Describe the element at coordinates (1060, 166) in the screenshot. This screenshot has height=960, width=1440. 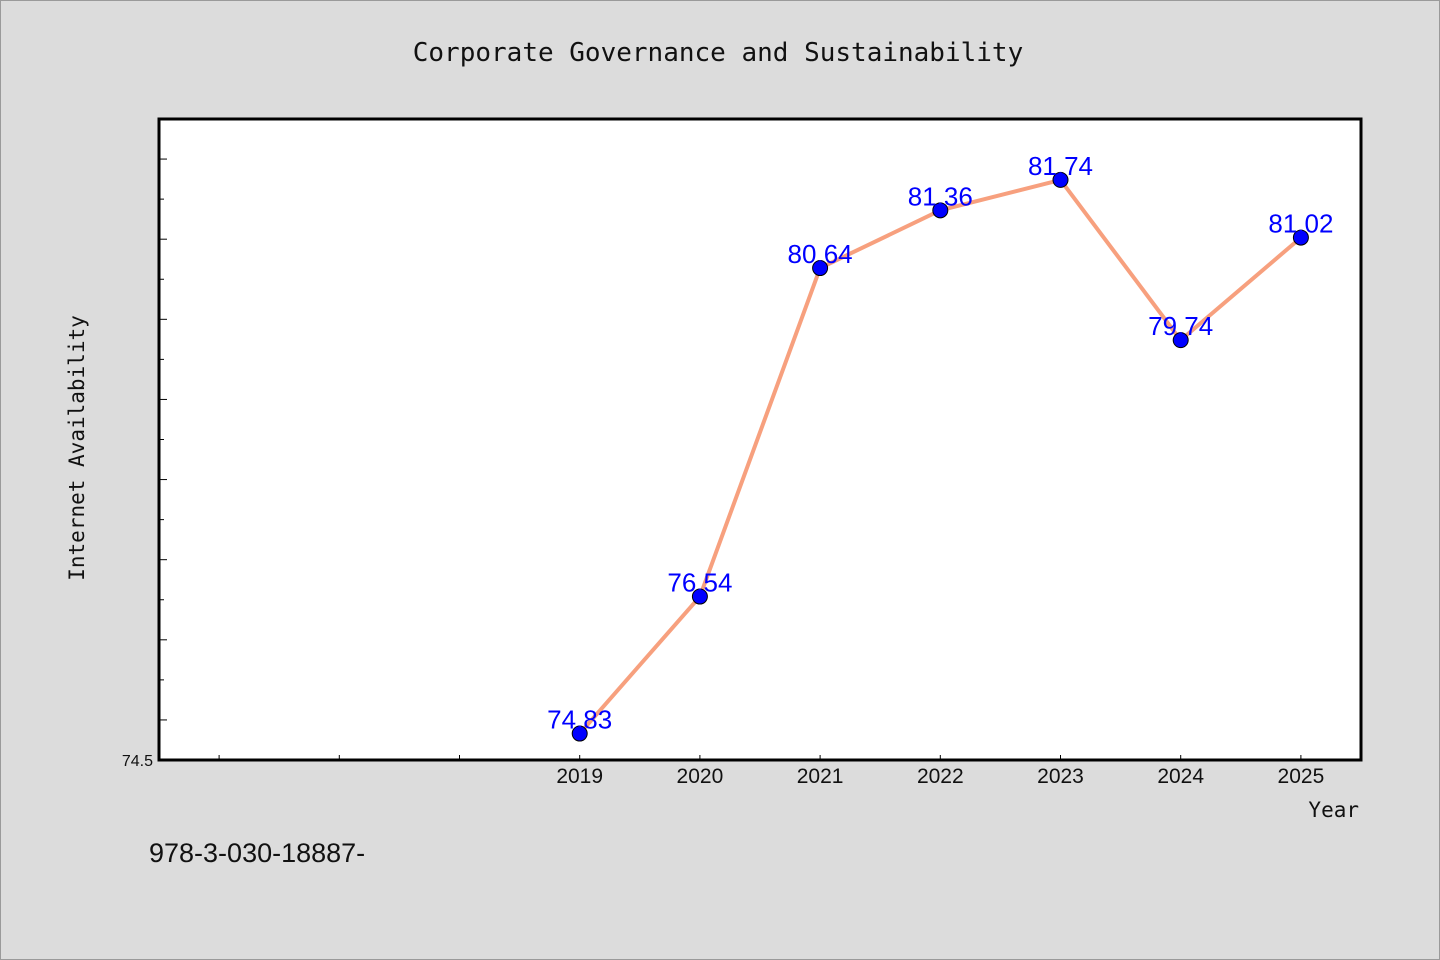
I see `data-label-2023: 81.74` at that location.